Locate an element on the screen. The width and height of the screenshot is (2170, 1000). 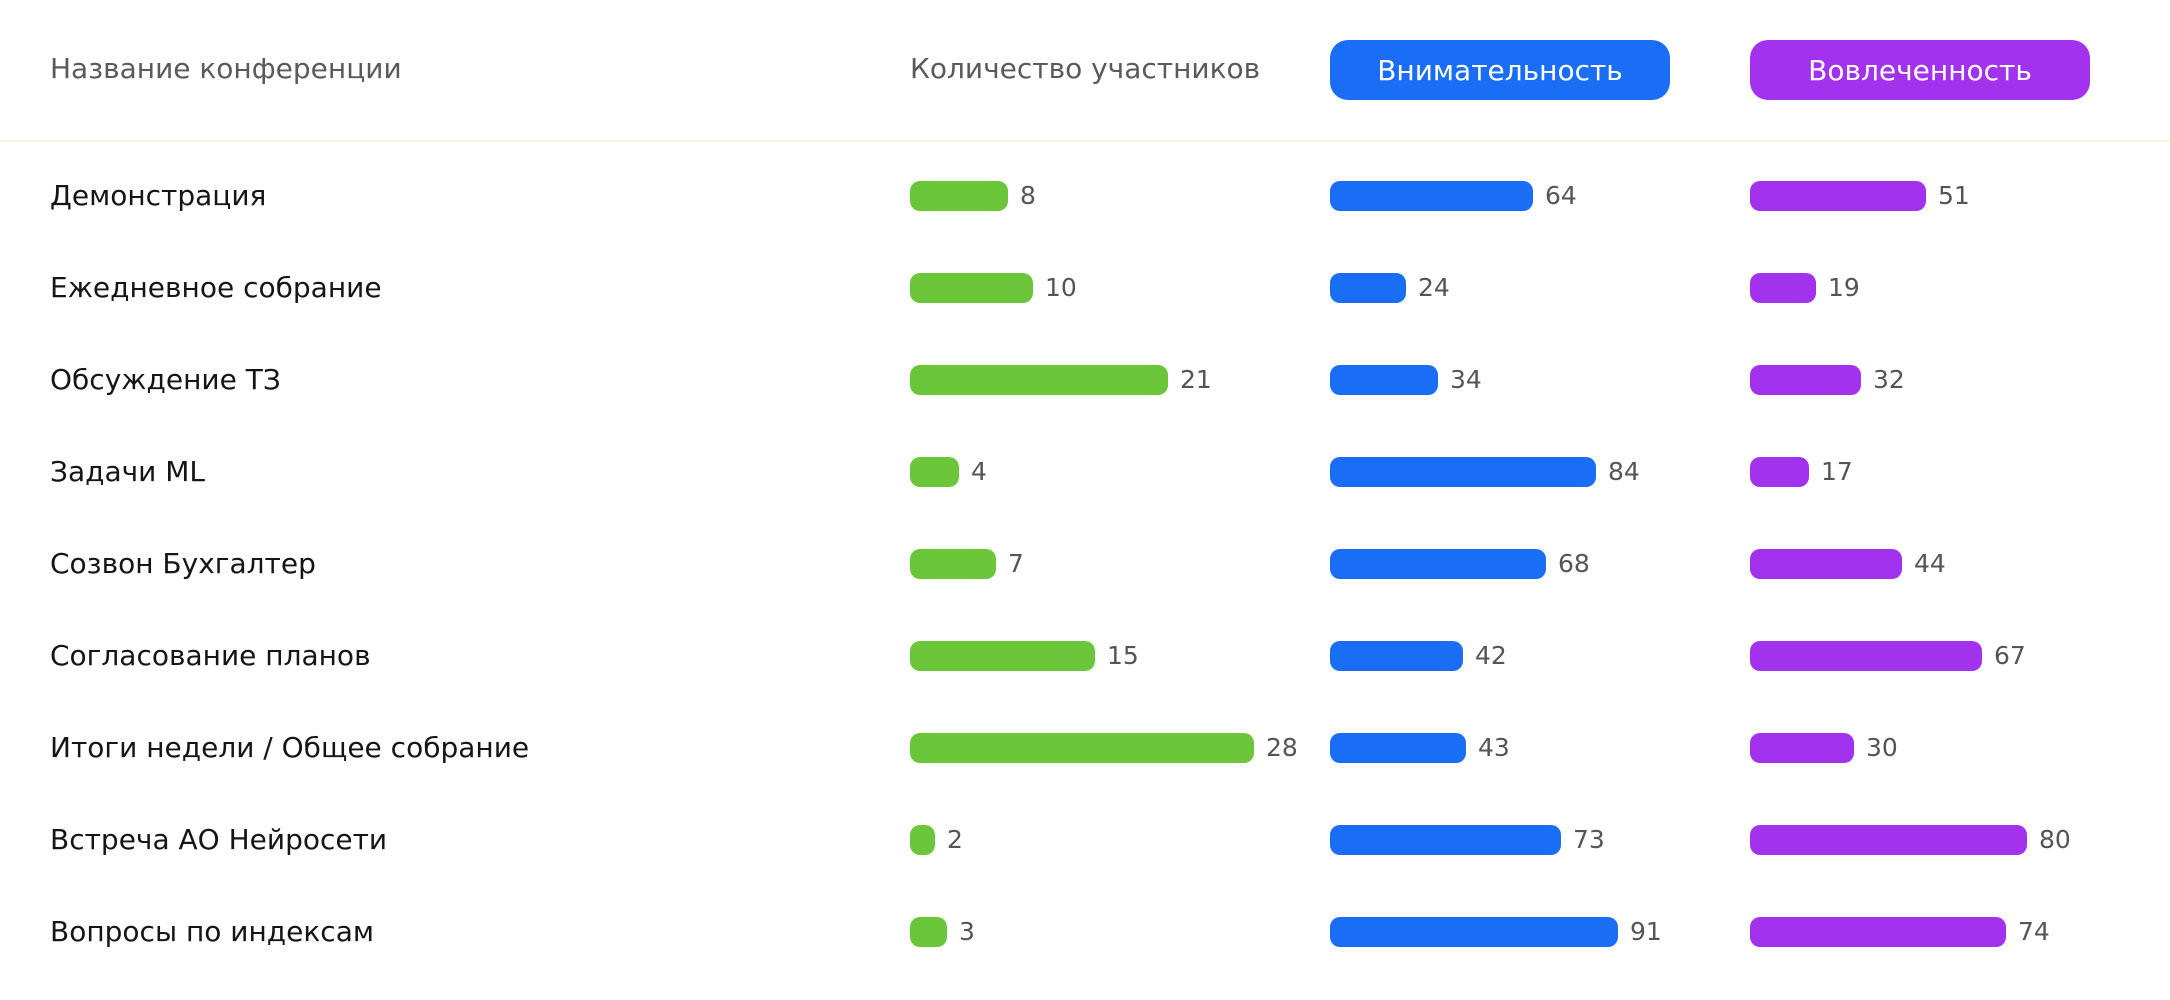
participants-value-label: 28 is located at coordinates (1282, 747).